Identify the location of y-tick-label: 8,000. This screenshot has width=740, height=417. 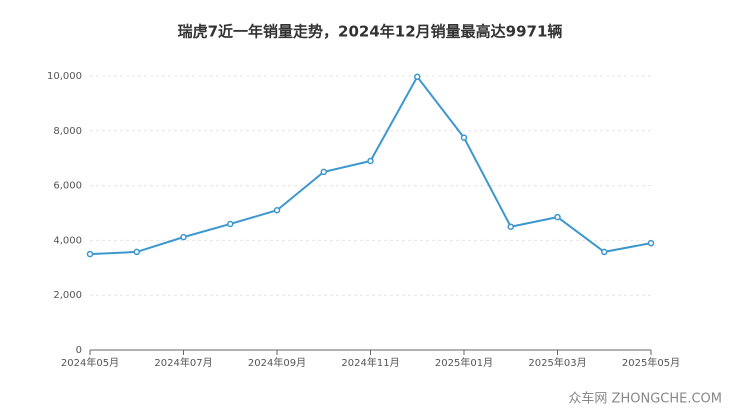
(67, 131).